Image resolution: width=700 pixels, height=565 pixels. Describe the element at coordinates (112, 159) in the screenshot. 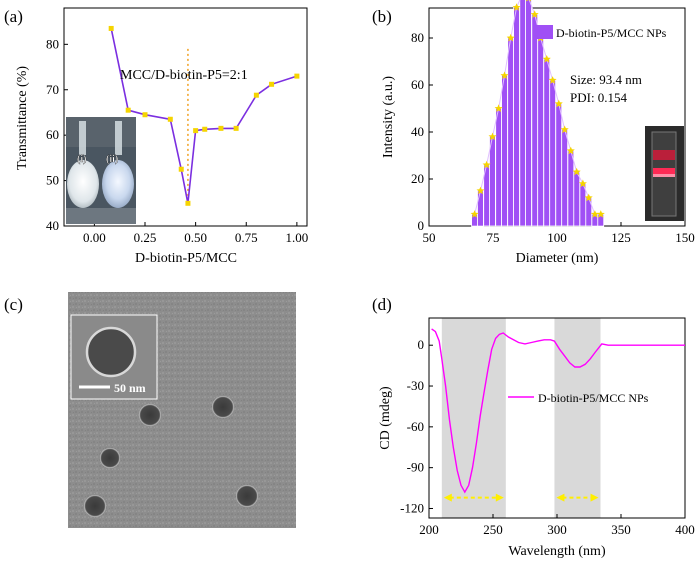

I see `flask-label-ii: (ii)` at that location.